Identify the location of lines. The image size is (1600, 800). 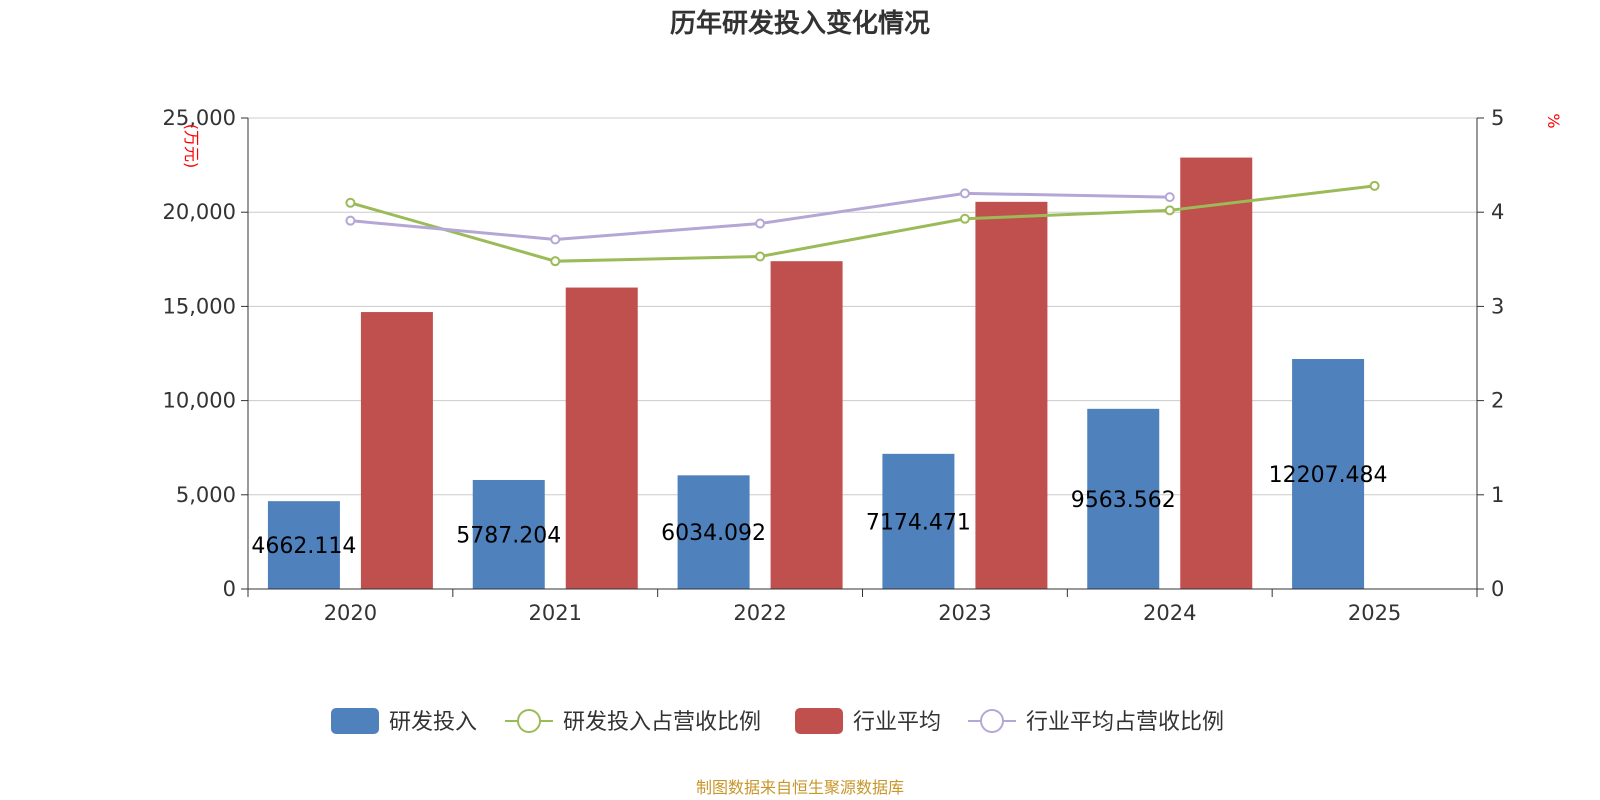
(862, 223).